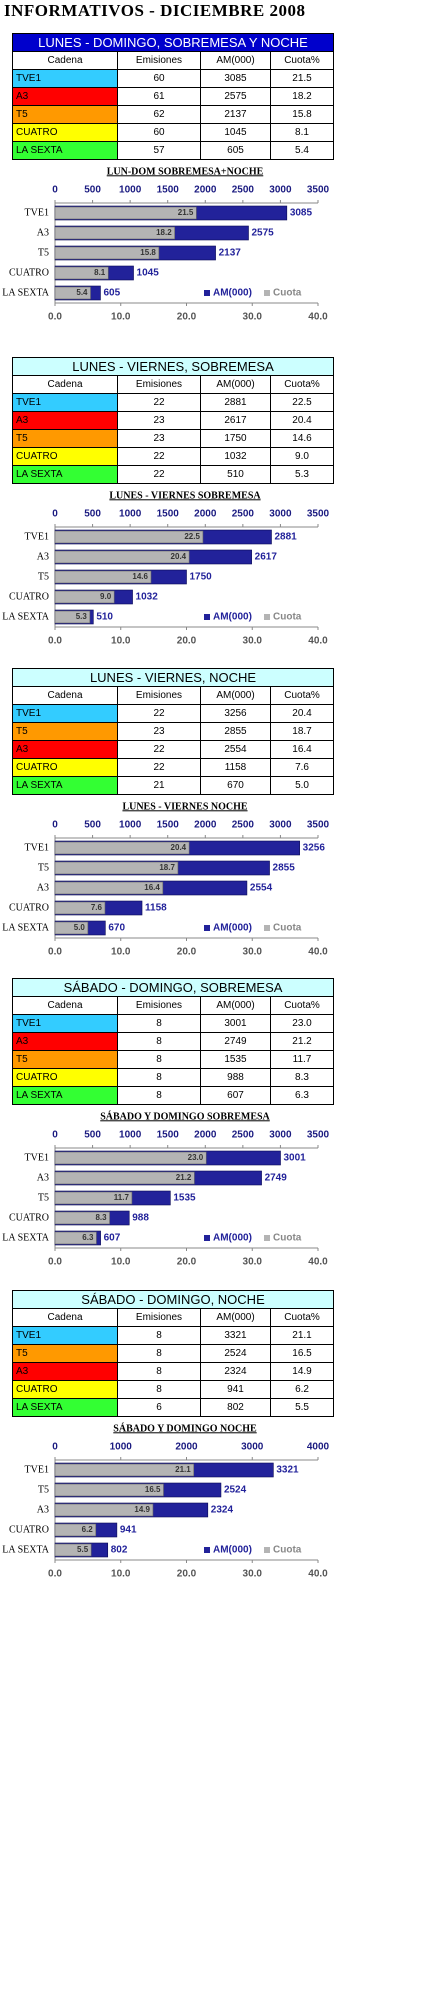 Image resolution: width=445 pixels, height=2001 pixels. I want to click on table-cell: T5, so click(65, 1353).